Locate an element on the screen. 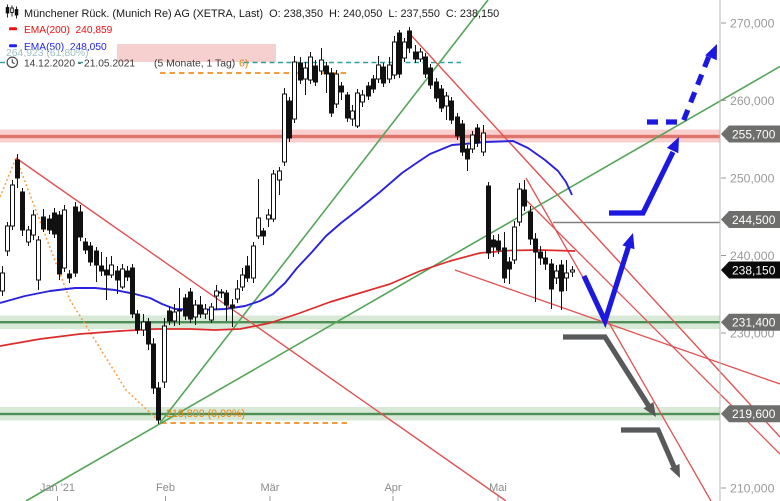  svg-text: 240,000 is located at coordinates (752, 256).